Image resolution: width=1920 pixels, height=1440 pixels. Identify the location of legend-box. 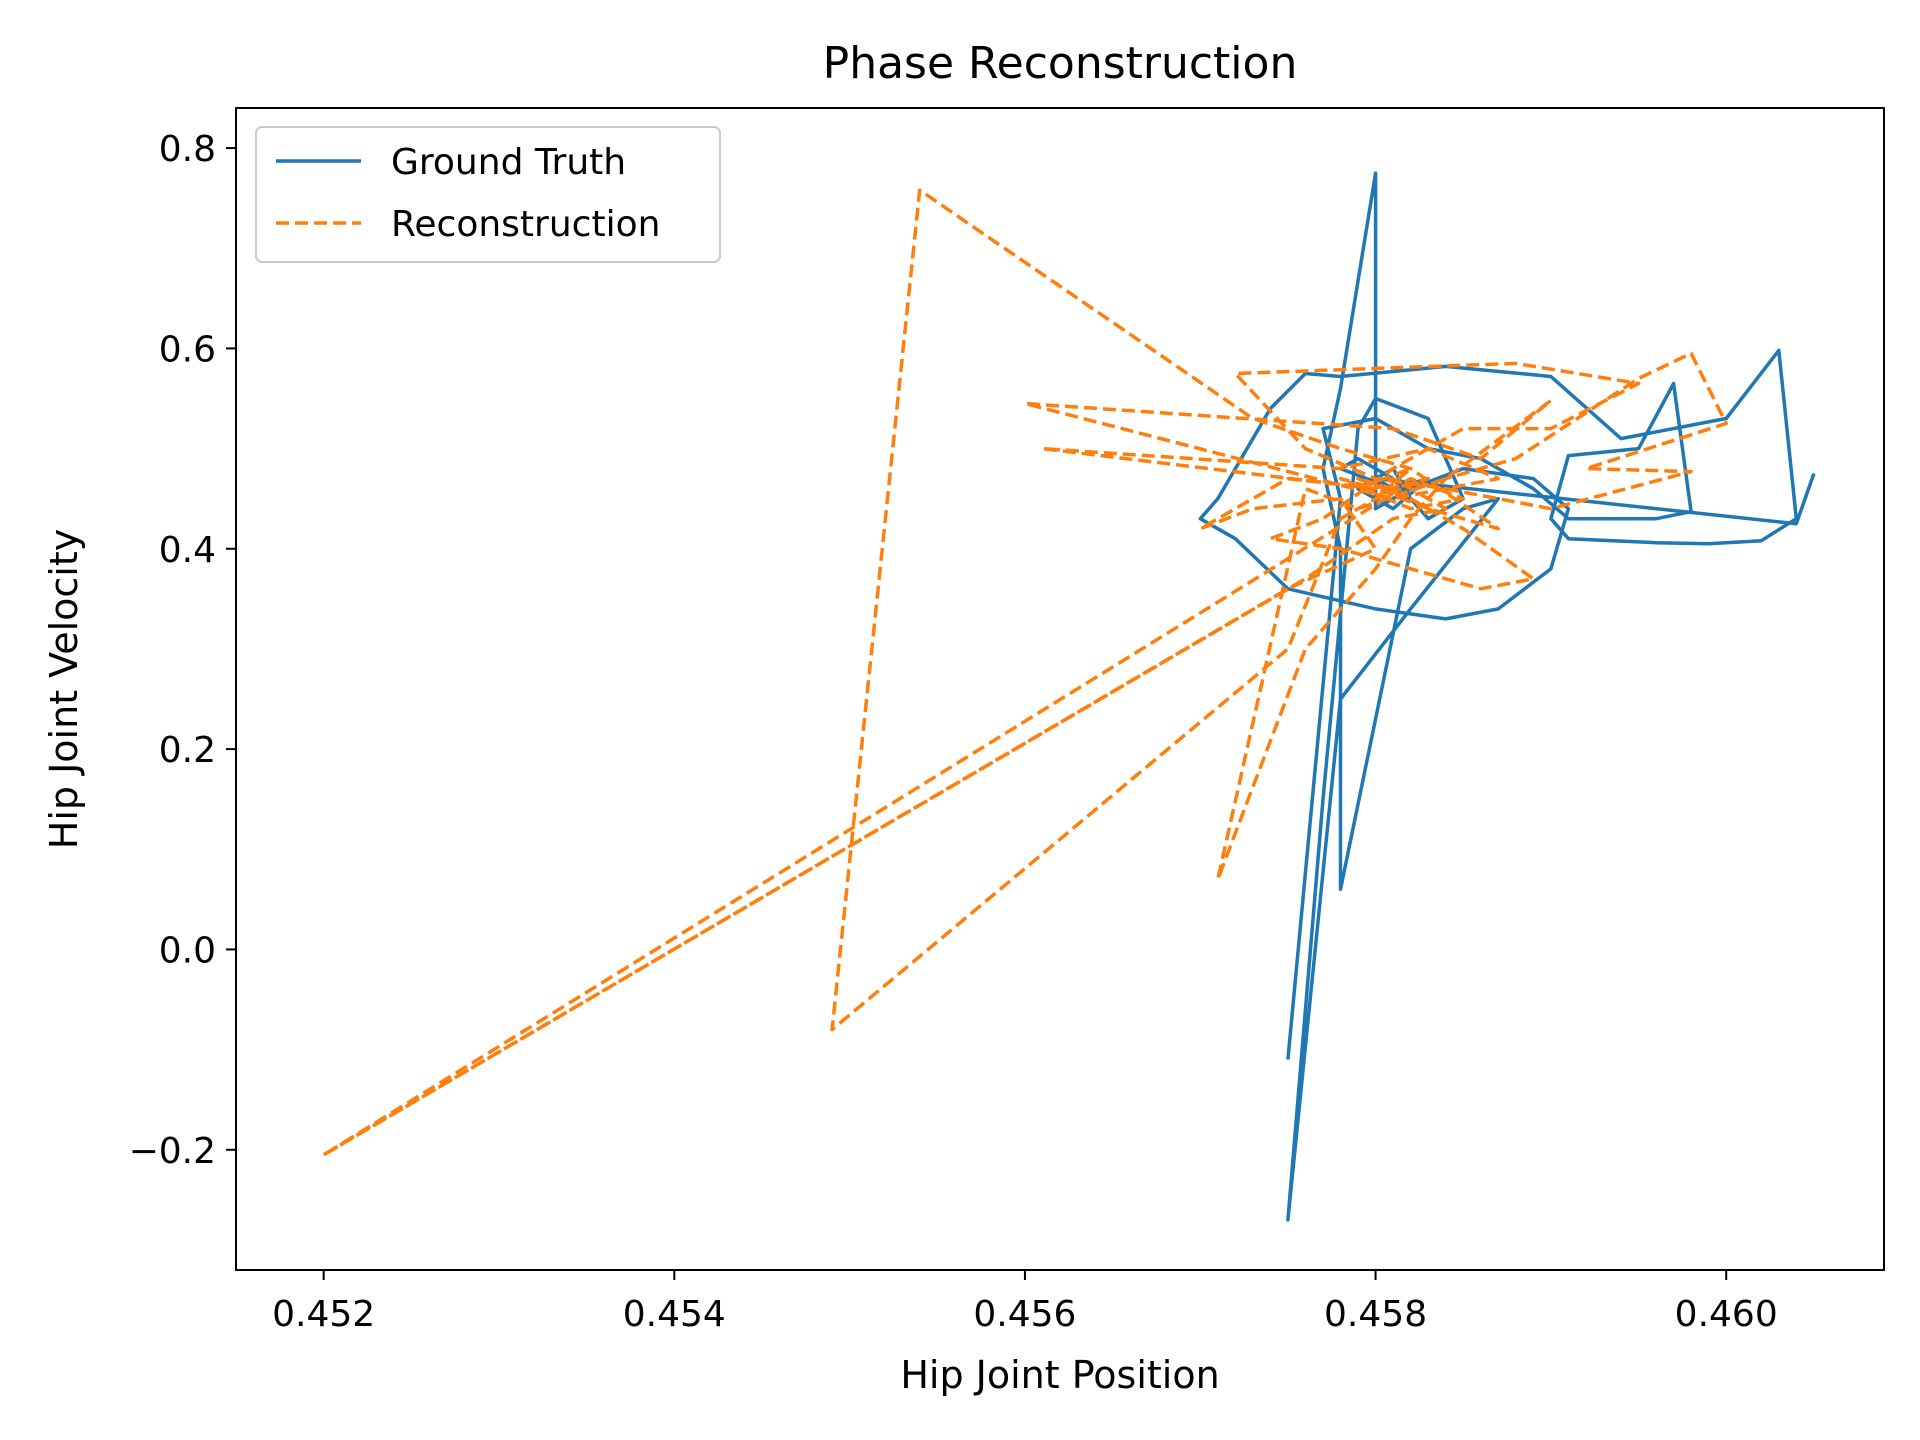
(488, 194).